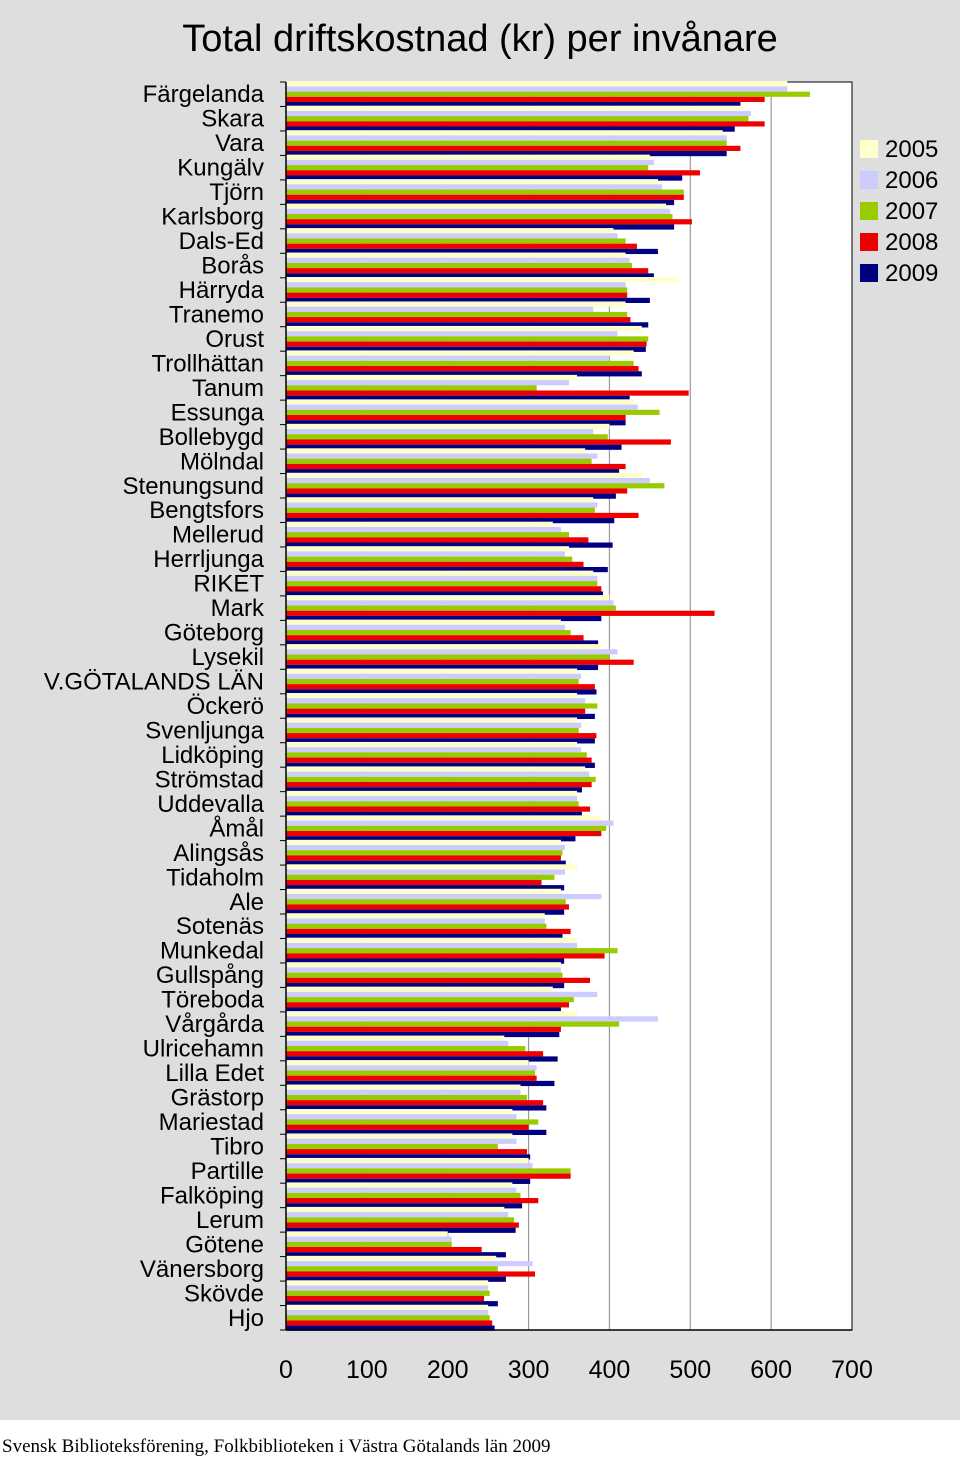 This screenshot has width=960, height=1465. I want to click on category-label: Alingsås, so click(218, 853).